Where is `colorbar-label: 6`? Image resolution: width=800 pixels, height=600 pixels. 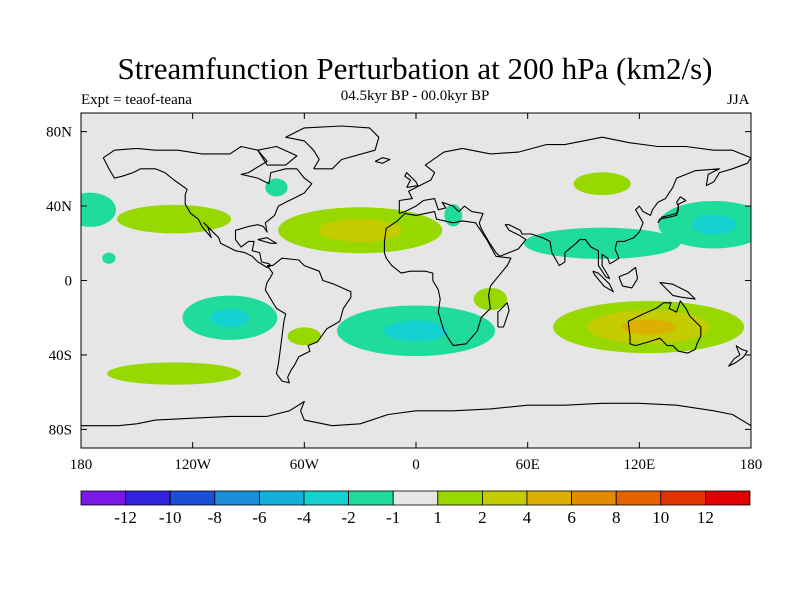
colorbar-label: 6 is located at coordinates (571, 517).